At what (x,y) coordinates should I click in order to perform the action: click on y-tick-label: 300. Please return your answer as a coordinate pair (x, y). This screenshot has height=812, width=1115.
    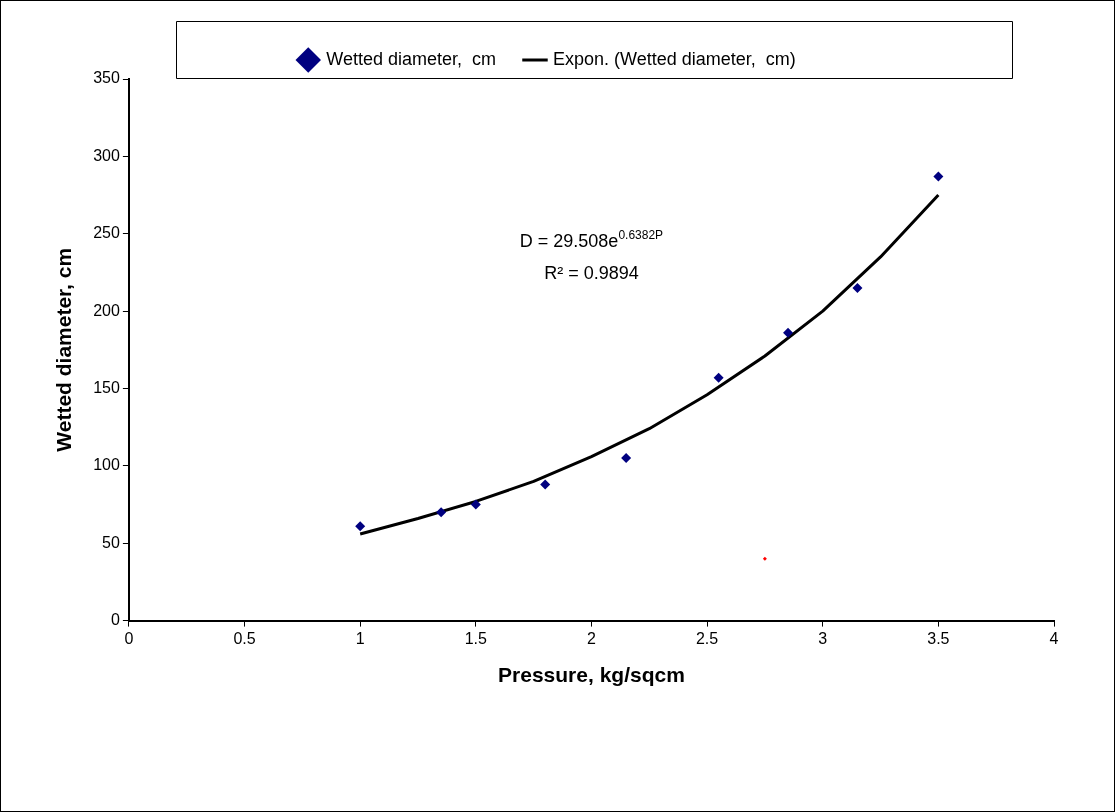
    Looking at the image, I should click on (106, 155).